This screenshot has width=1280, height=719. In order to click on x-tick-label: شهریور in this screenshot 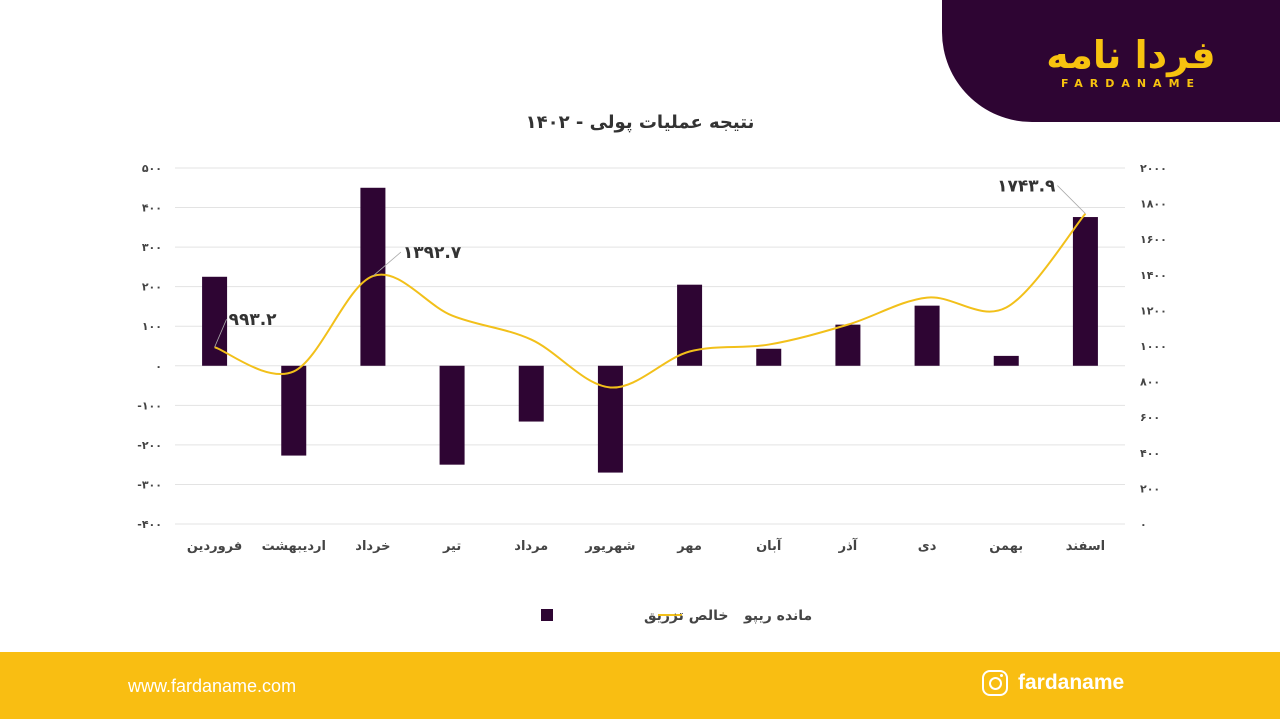, I will do `click(609, 546)`.